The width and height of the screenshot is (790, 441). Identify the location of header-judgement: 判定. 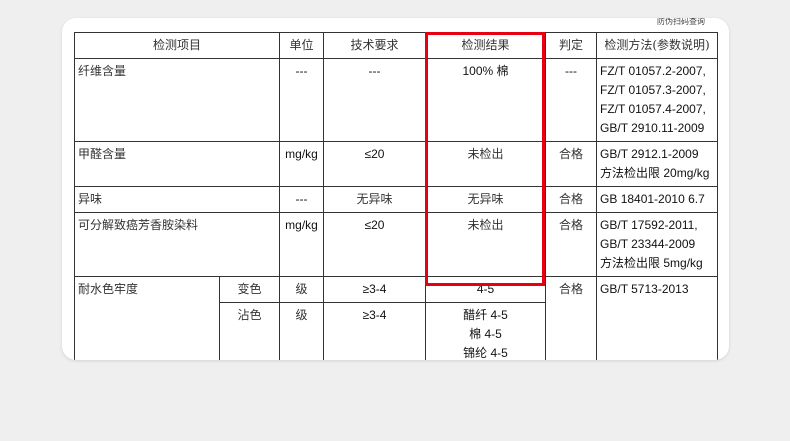
(571, 45).